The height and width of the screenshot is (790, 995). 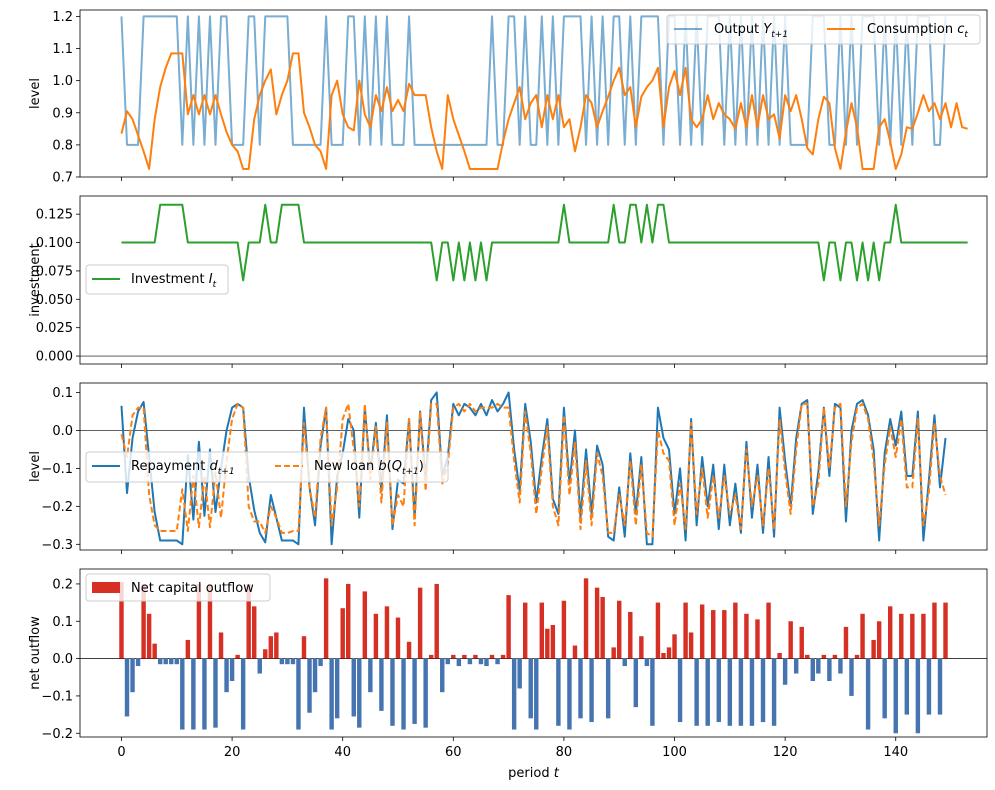 I want to click on y-tick-label: 0.9, so click(x=62, y=113).